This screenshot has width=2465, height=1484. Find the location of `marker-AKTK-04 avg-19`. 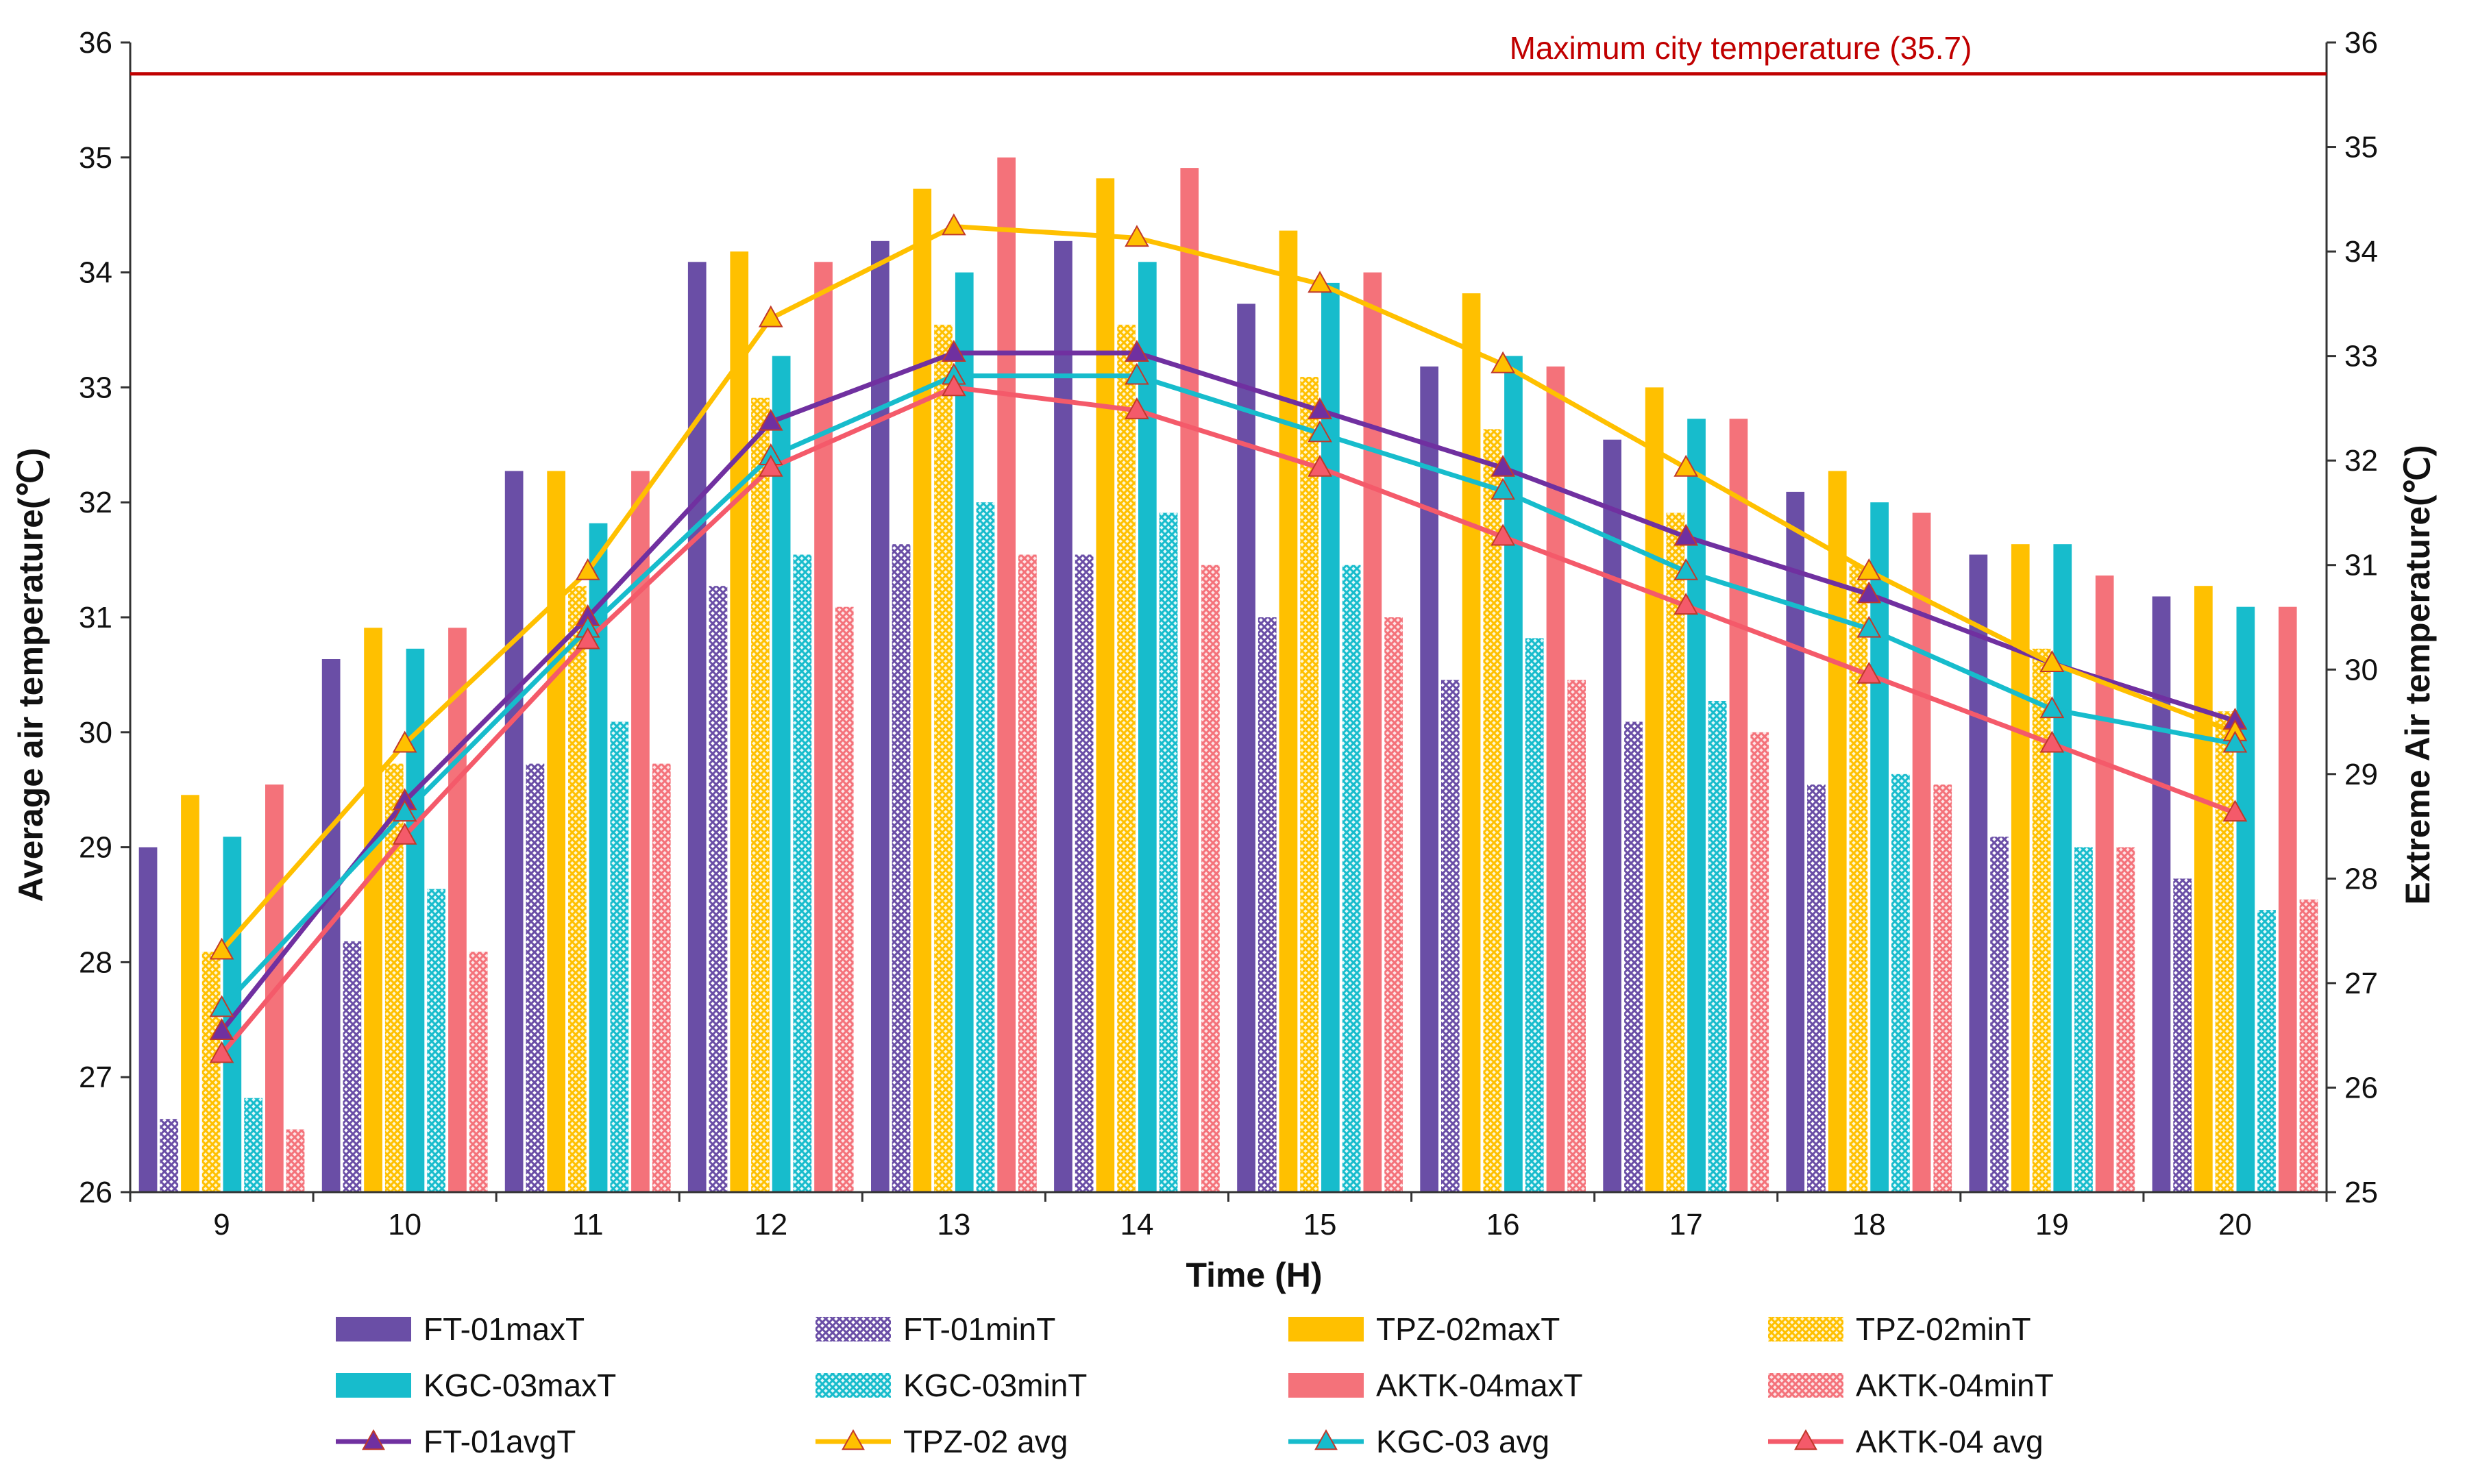

marker-AKTK-04 avg-19 is located at coordinates (2052, 742).